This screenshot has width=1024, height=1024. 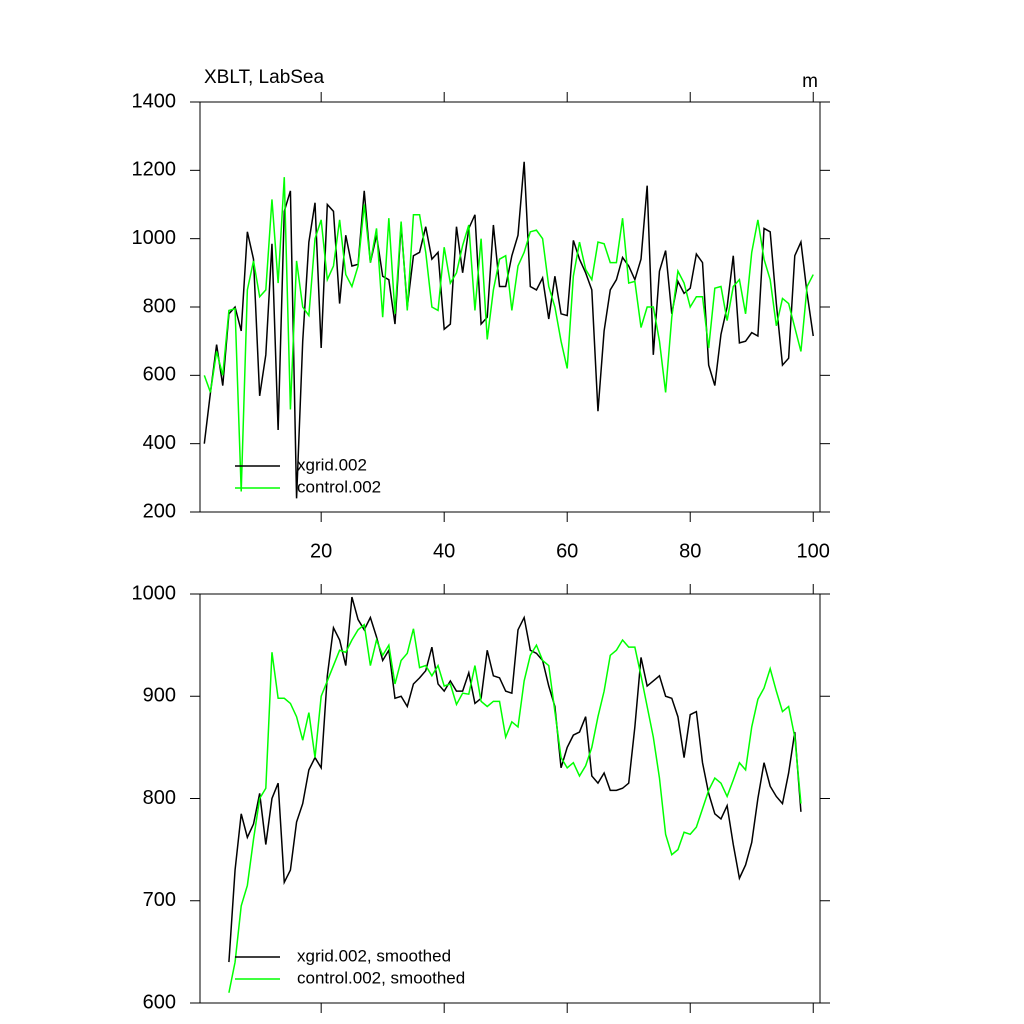 I want to click on legend-label: control.002, so click(x=339, y=486).